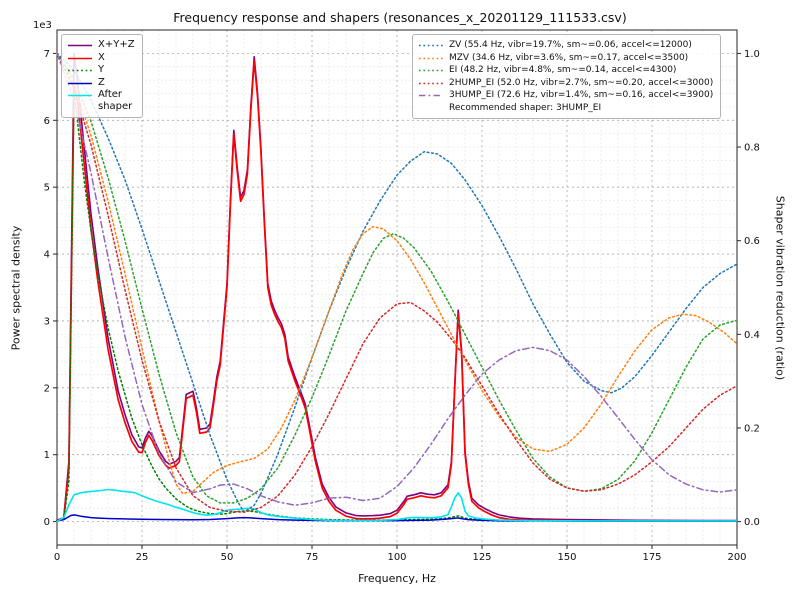  What do you see at coordinates (431, 70) in the screenshot?
I see `ei-line-swatch-icon` at bounding box center [431, 70].